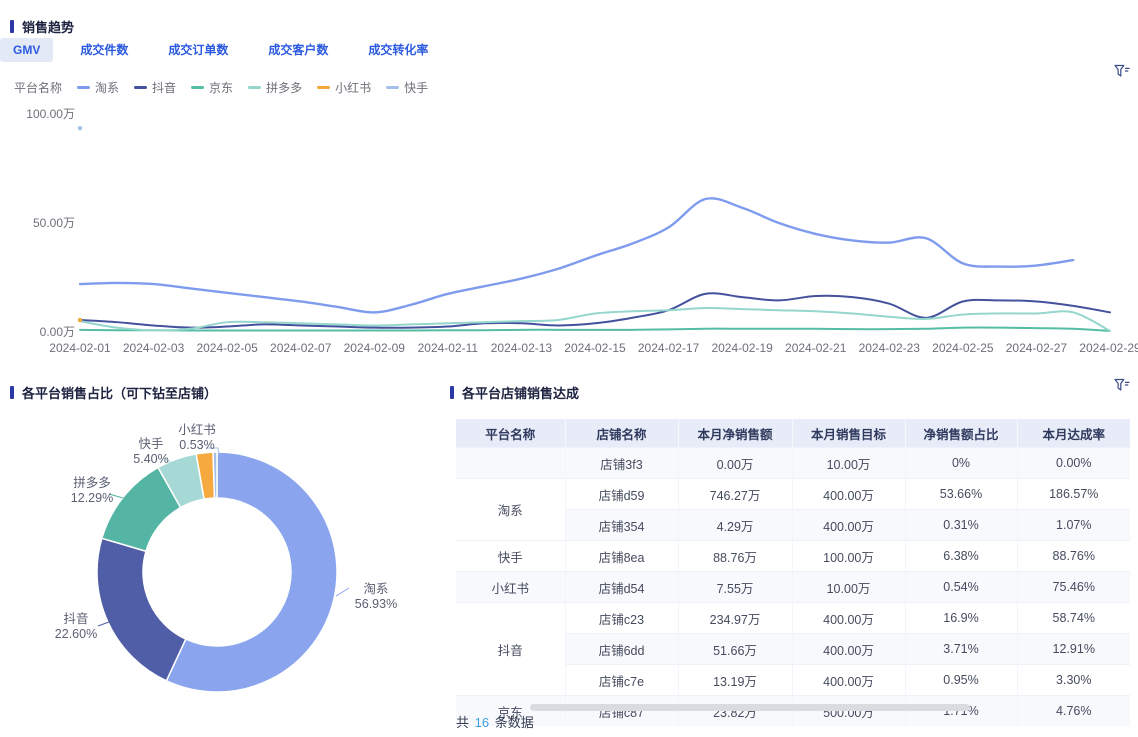 The height and width of the screenshot is (737, 1138). I want to click on legend-item-pinduoduo: 拼多多, so click(275, 87).